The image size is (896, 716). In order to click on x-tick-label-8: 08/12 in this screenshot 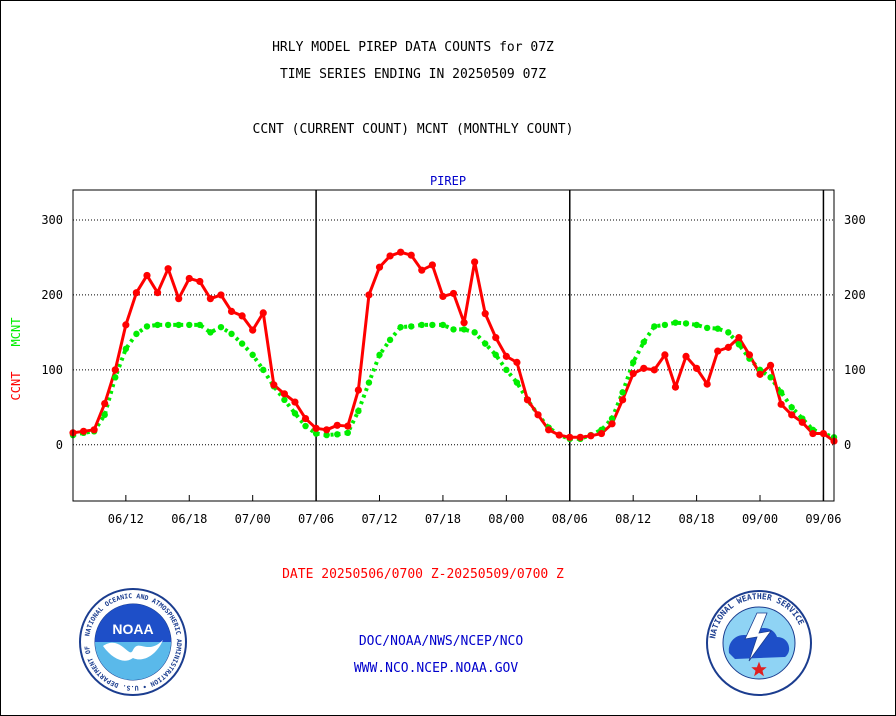, I will do `click(633, 519)`.